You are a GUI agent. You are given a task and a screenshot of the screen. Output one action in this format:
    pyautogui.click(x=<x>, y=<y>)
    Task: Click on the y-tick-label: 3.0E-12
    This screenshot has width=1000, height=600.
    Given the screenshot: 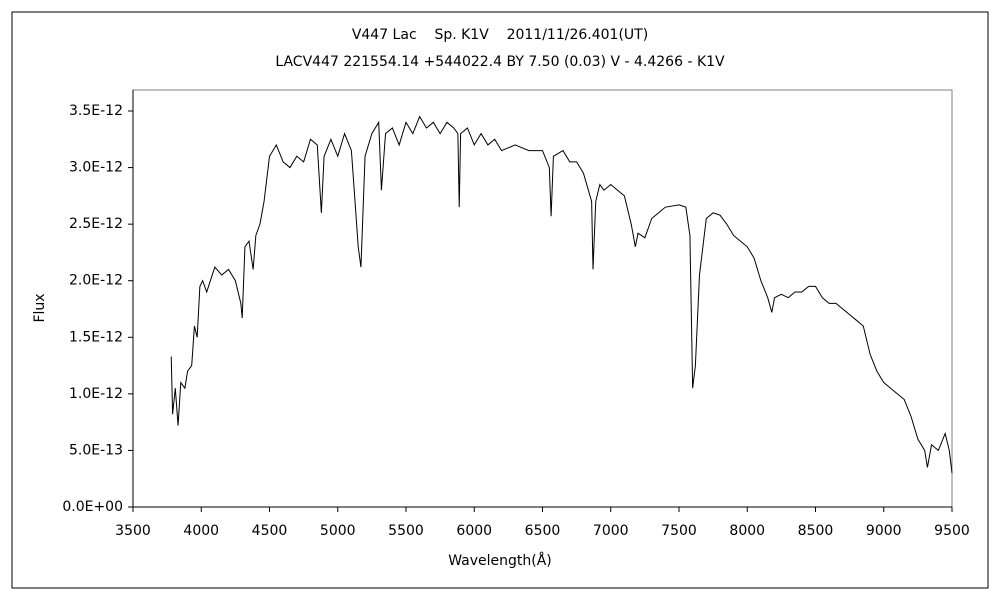 What is the action you would take?
    pyautogui.click(x=96, y=168)
    